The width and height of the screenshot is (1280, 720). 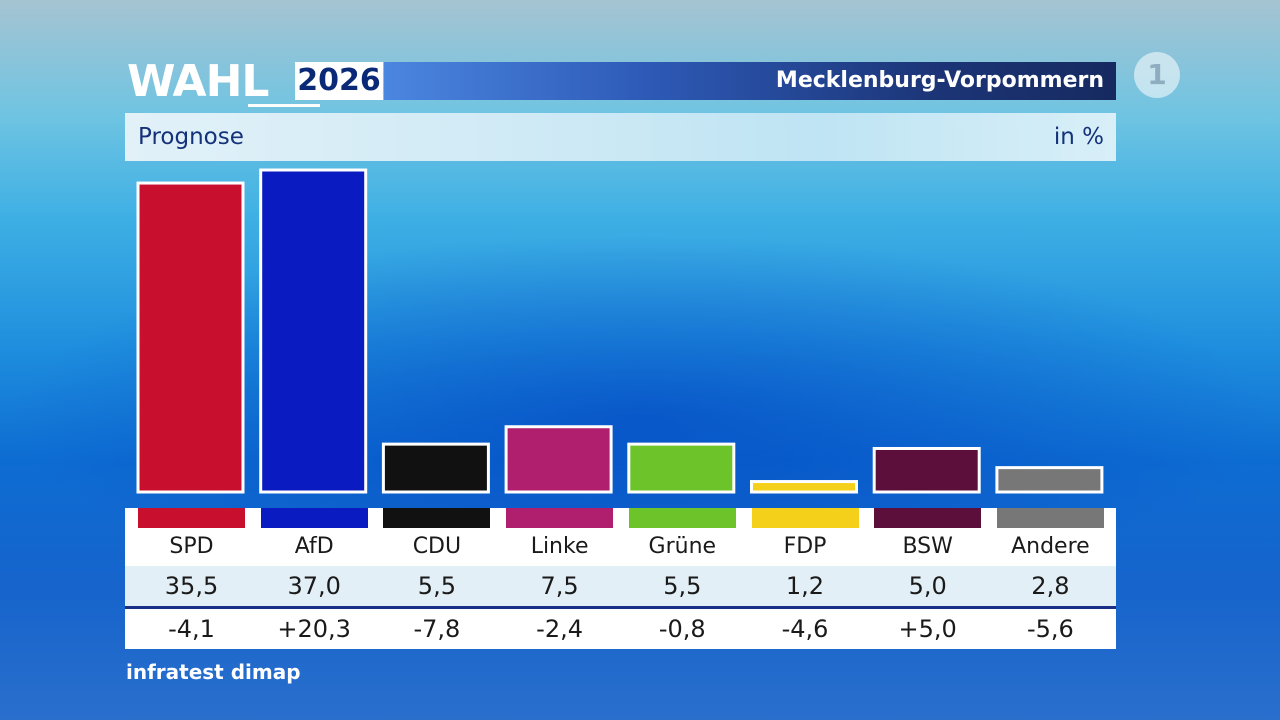 I want to click on table-separator, so click(x=620, y=607).